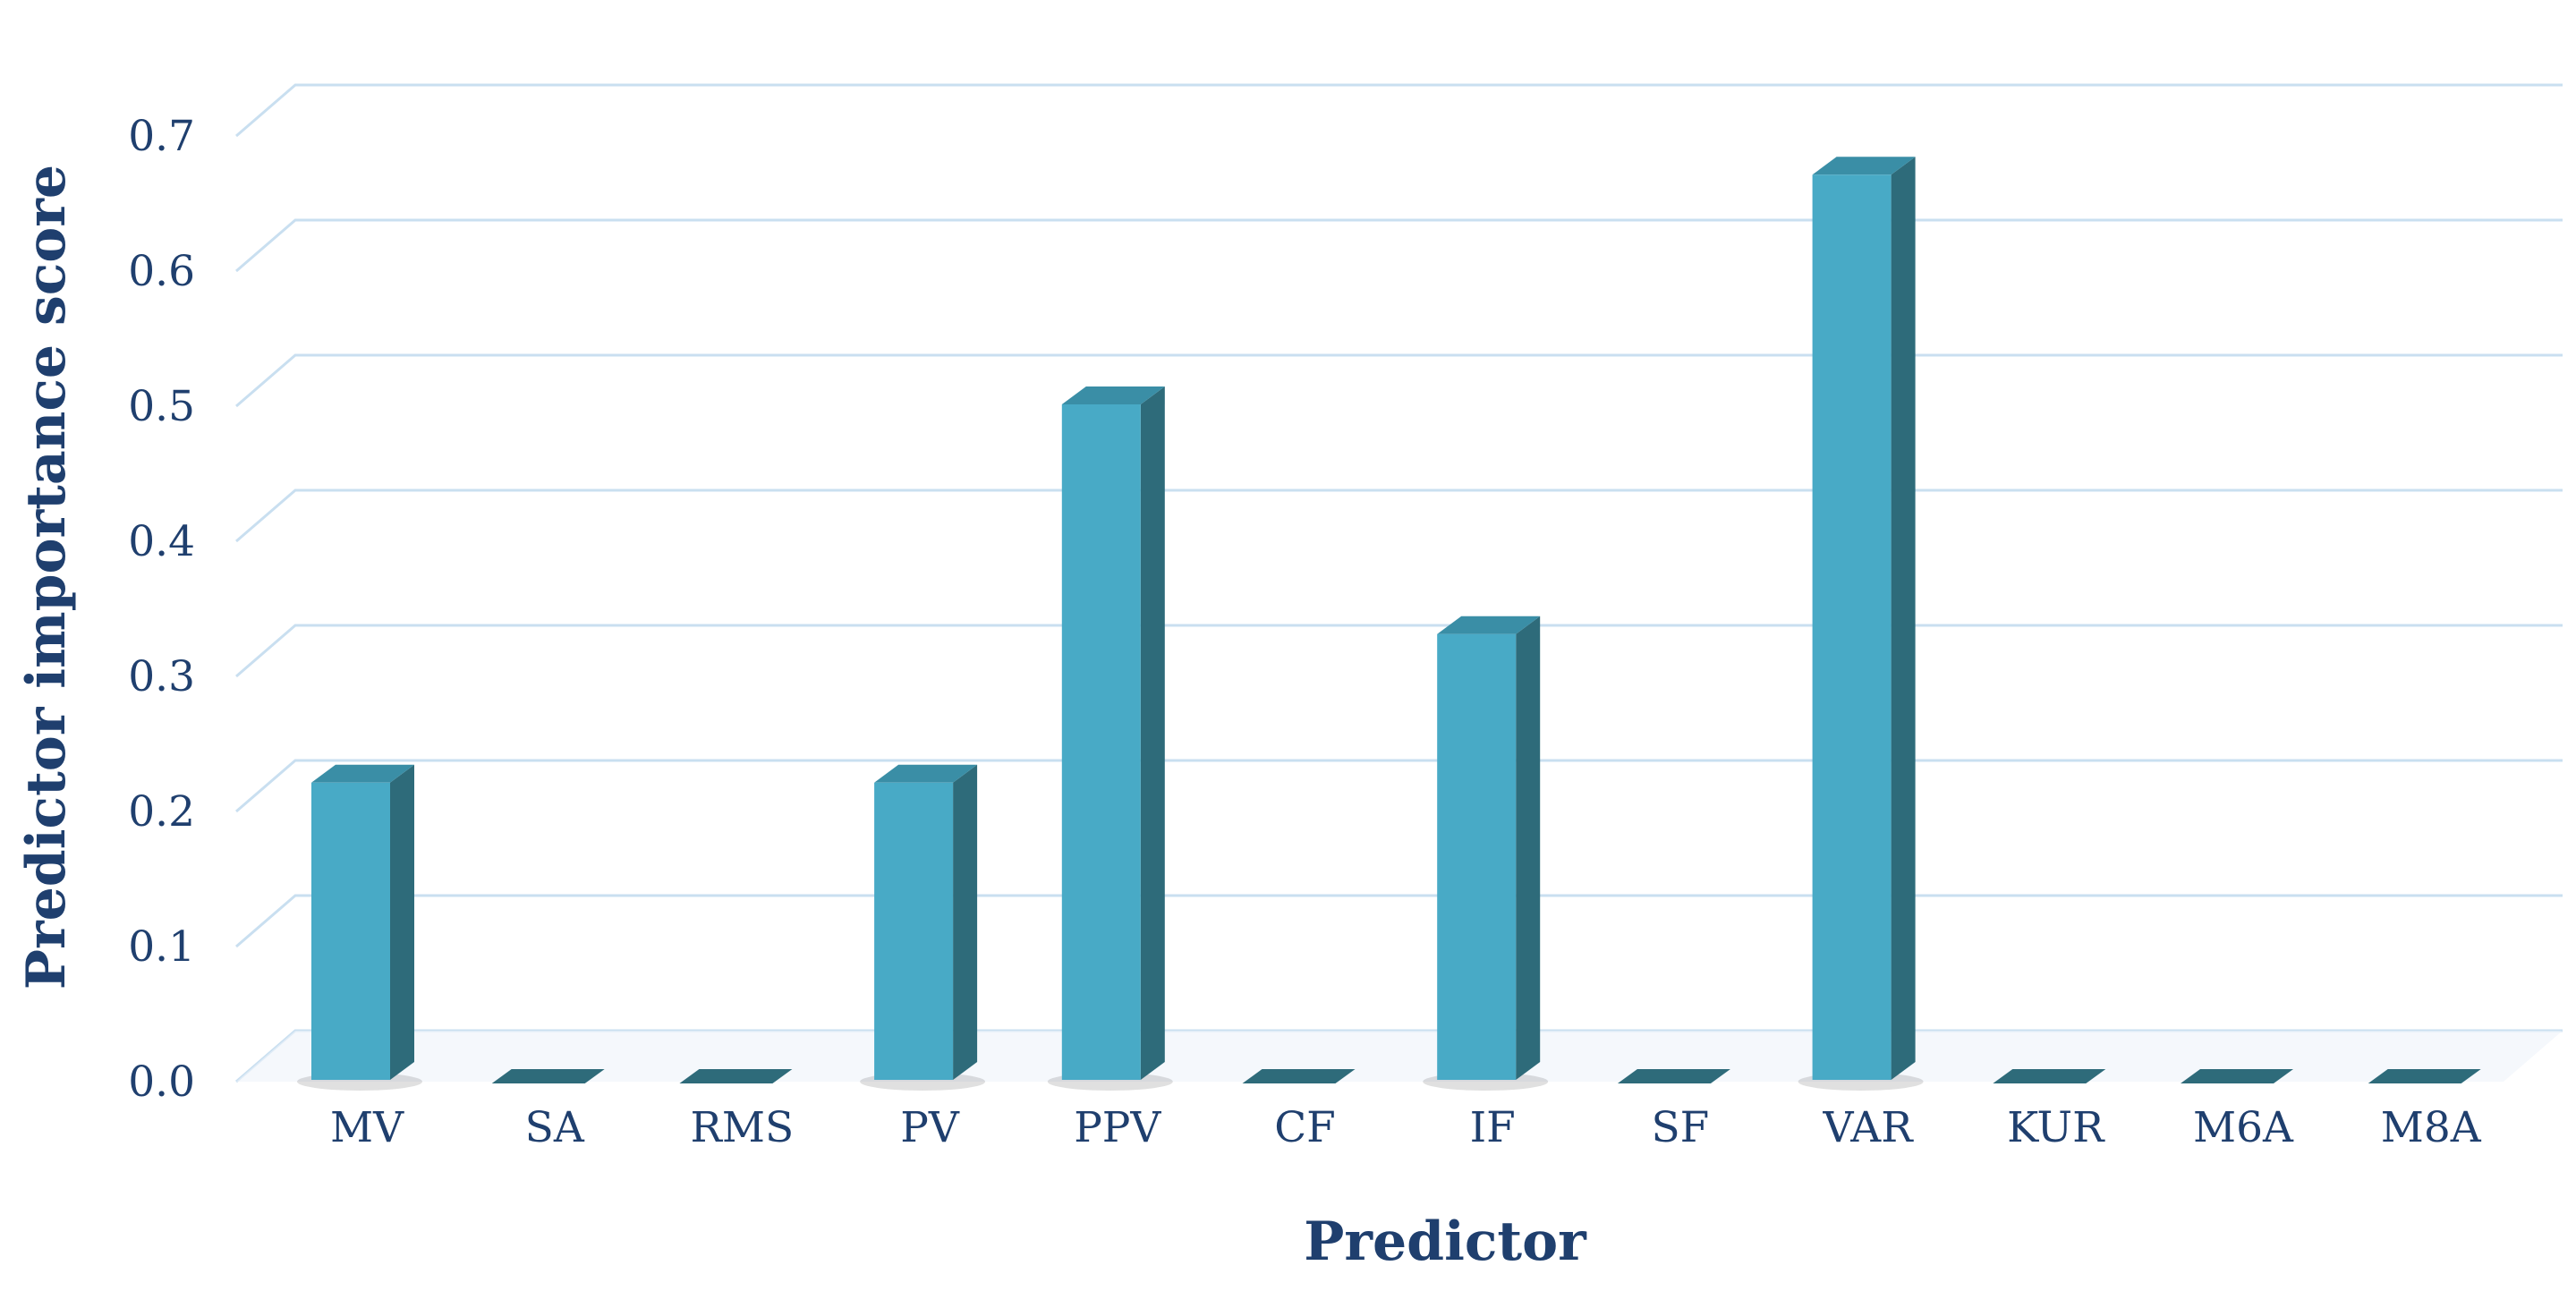  What do you see at coordinates (161, 947) in the screenshot?
I see `y-tick-label: 0.1` at bounding box center [161, 947].